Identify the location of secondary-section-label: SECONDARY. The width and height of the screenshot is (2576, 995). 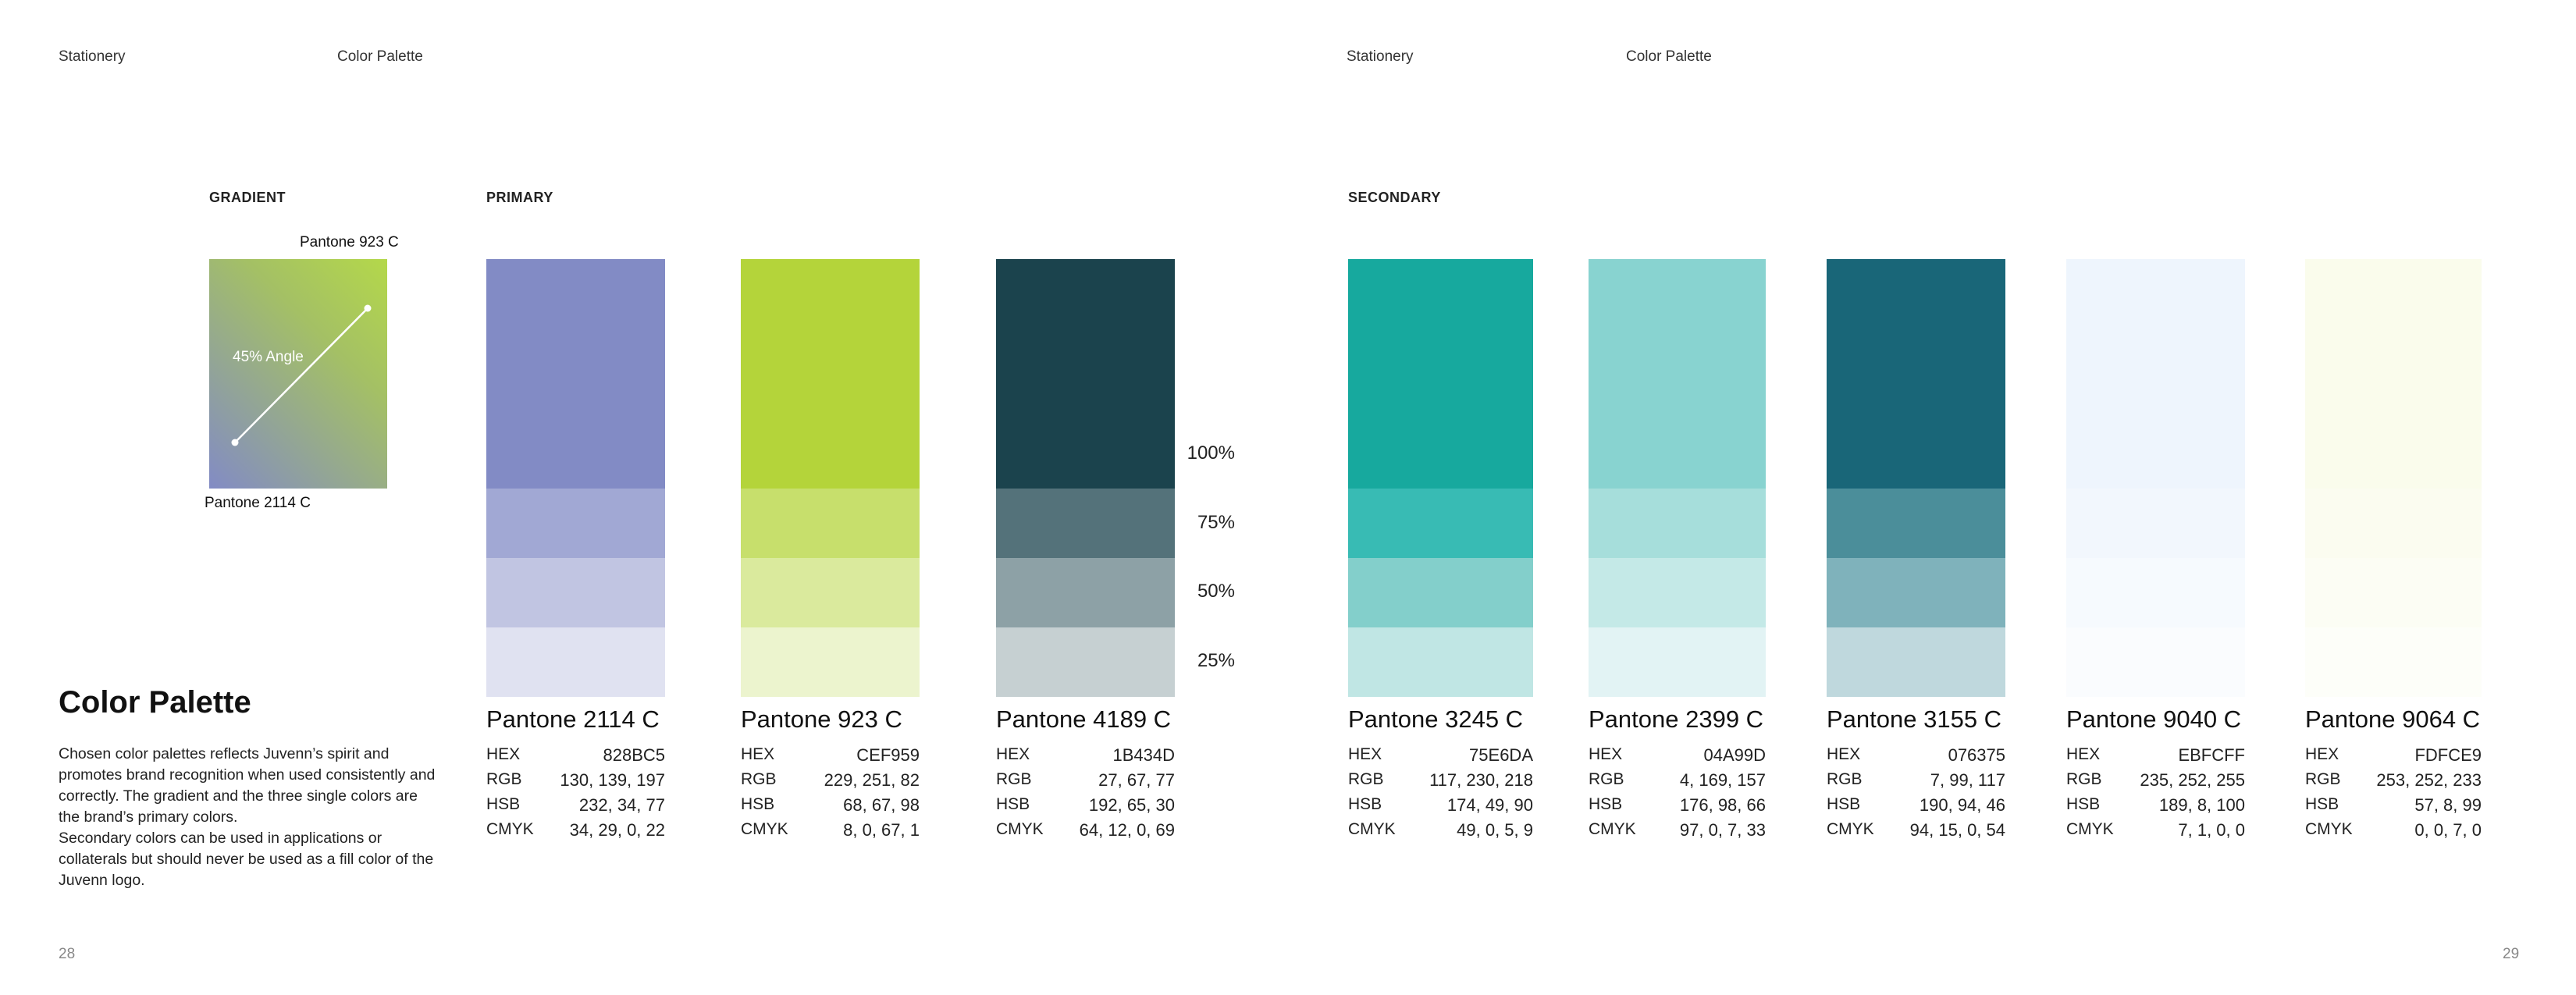
(1394, 198).